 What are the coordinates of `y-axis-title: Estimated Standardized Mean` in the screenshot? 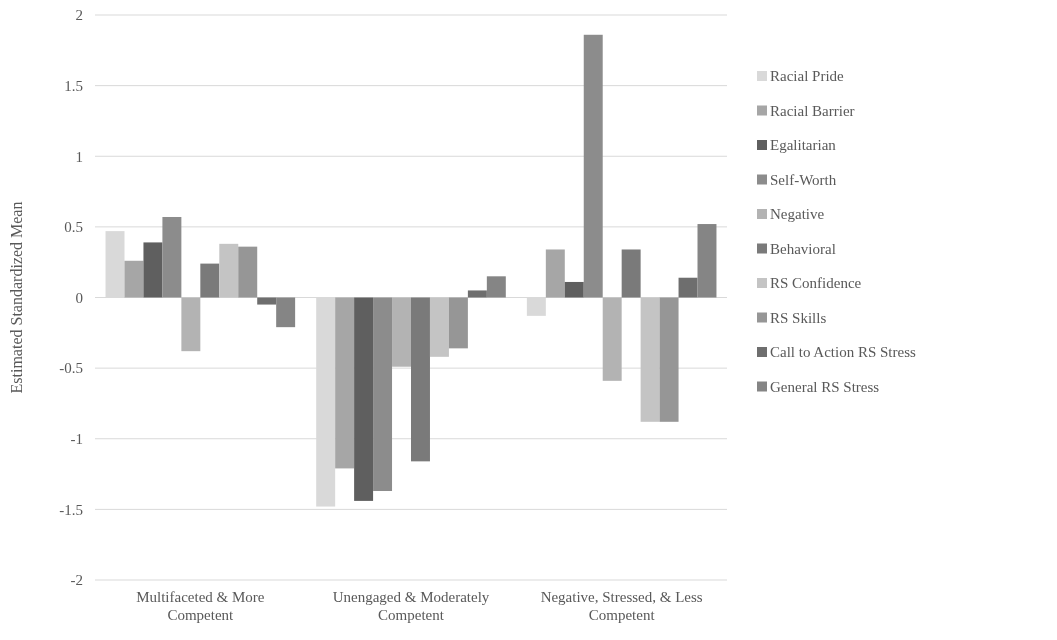 It's located at (16, 297).